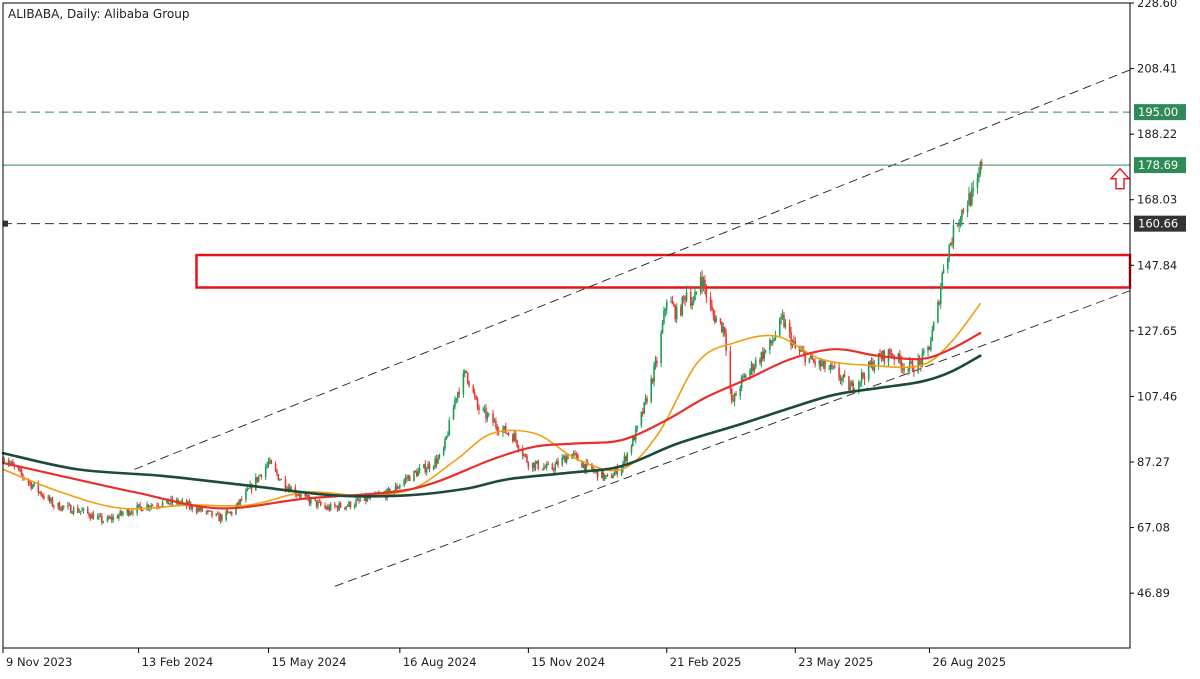 Image resolution: width=1200 pixels, height=679 pixels. What do you see at coordinates (1160, 112) in the screenshot?
I see `price-badge-195.00` at bounding box center [1160, 112].